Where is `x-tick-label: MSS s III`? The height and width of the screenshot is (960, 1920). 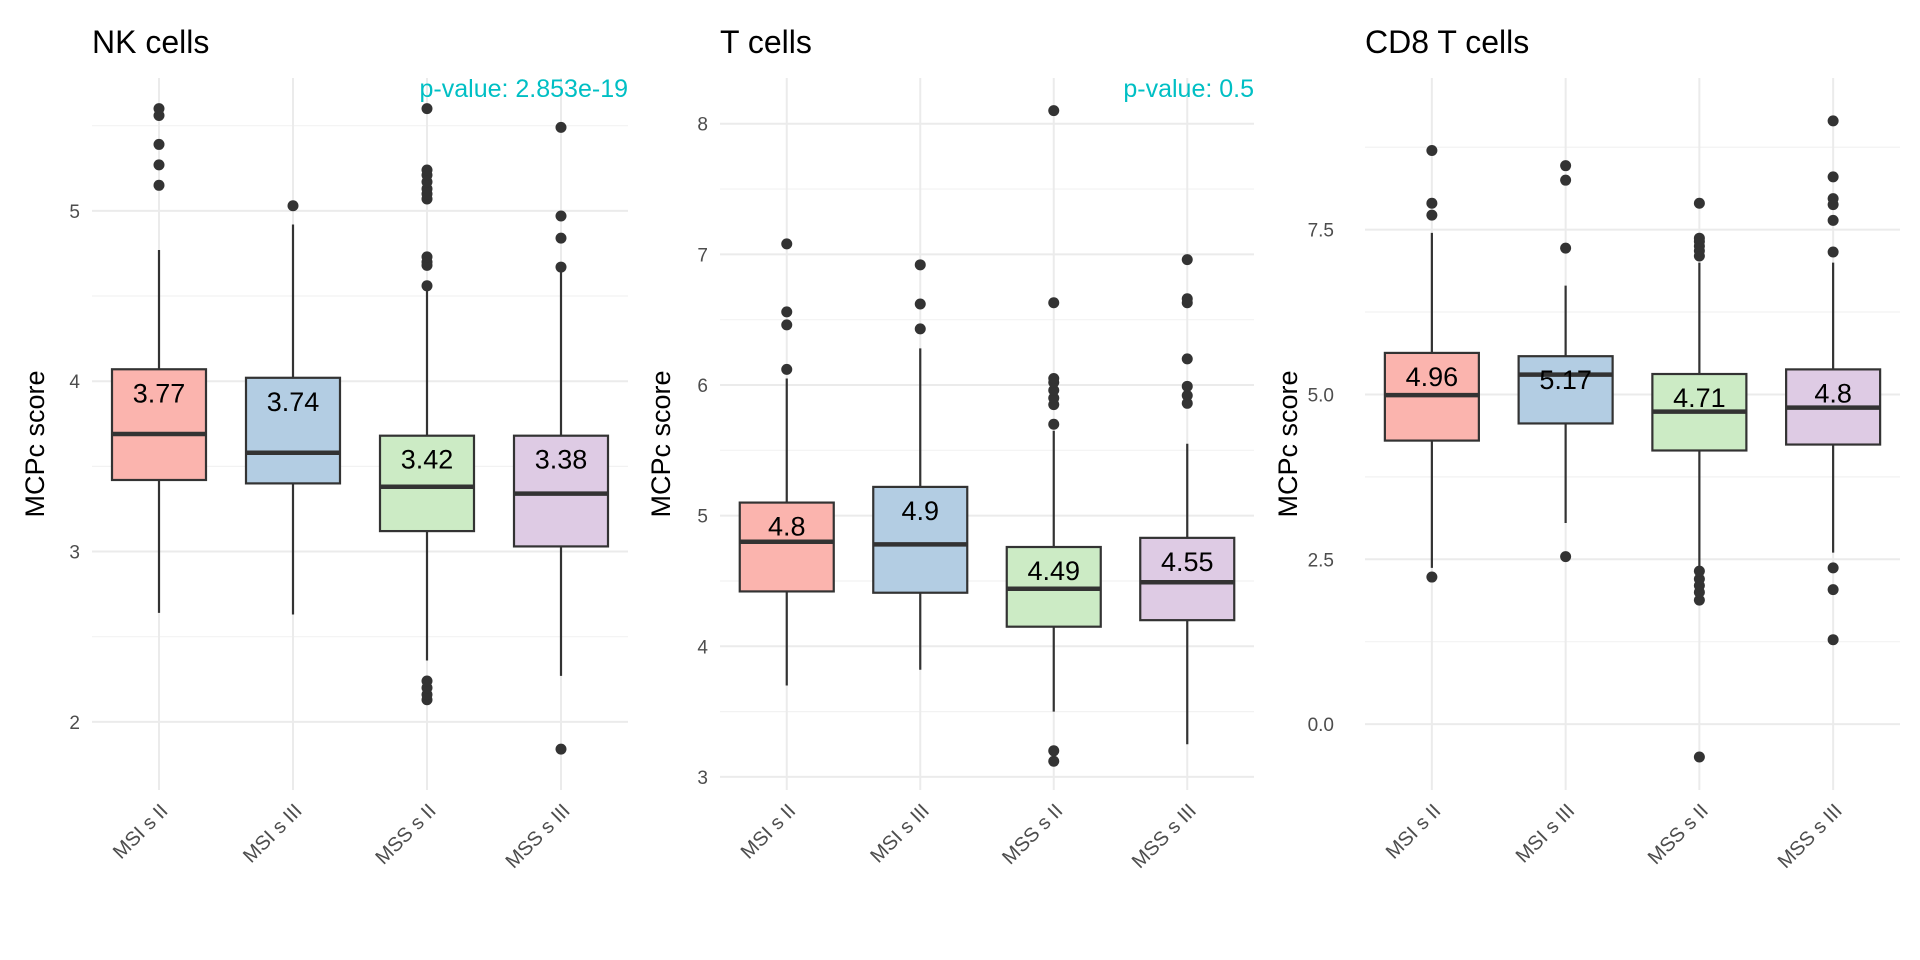
x-tick-label: MSS s III is located at coordinates (1164, 836).